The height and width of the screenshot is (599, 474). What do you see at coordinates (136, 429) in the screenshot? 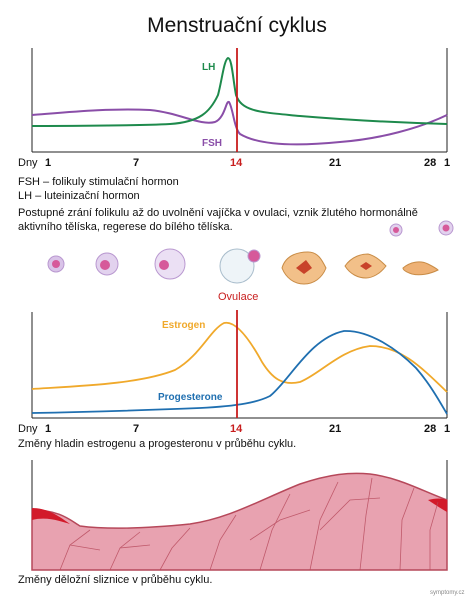
I see `tick-day-7-bottom: 7` at bounding box center [136, 429].